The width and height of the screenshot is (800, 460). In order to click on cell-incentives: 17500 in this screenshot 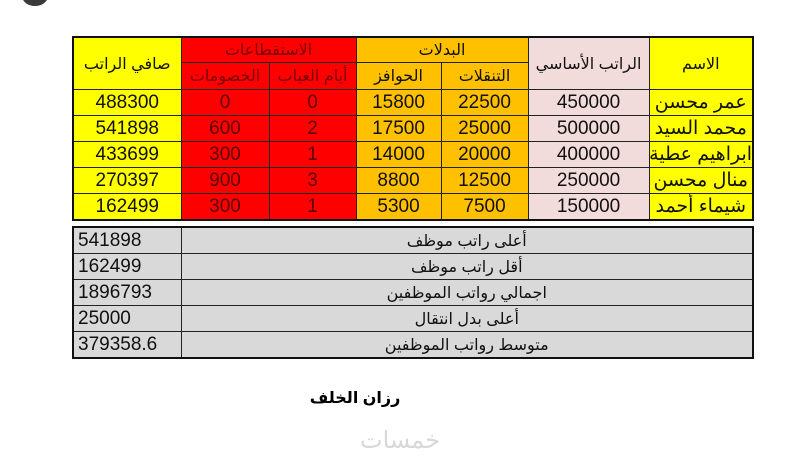, I will do `click(398, 128)`.